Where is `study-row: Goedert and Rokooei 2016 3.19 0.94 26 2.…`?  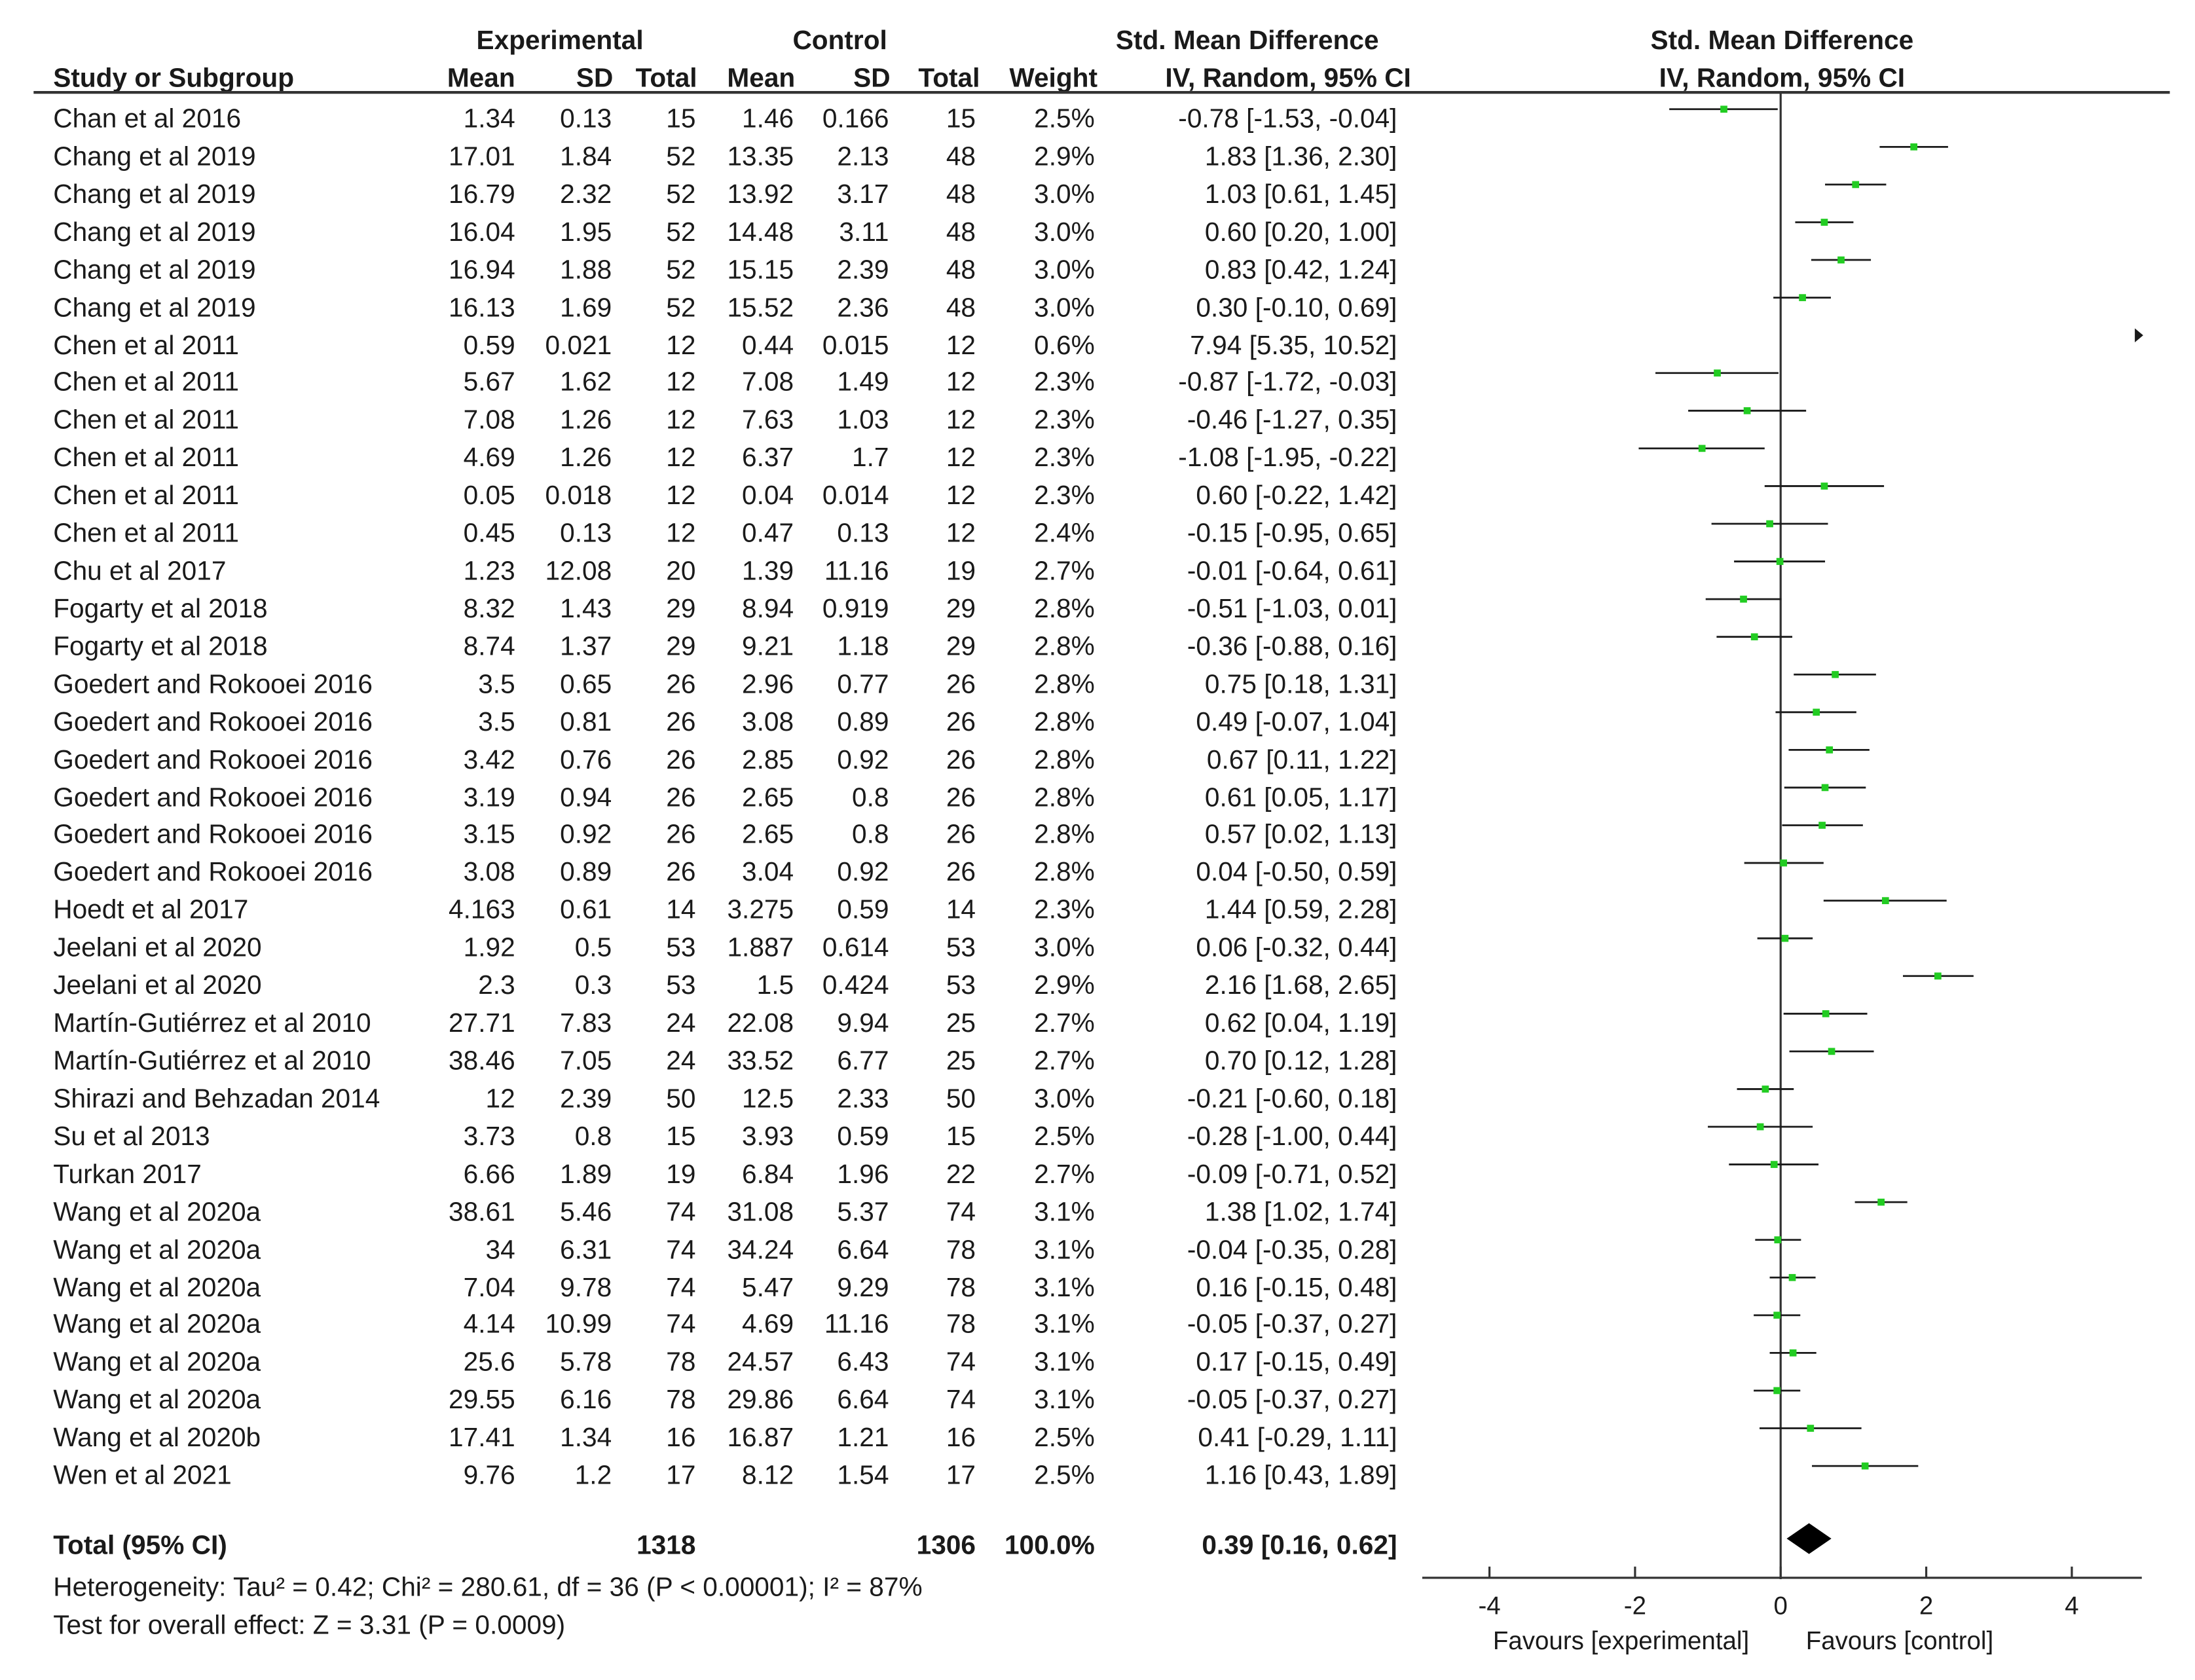 study-row: Goedert and Rokooei 2016 3.19 0.94 26 2.… is located at coordinates (707, 804).